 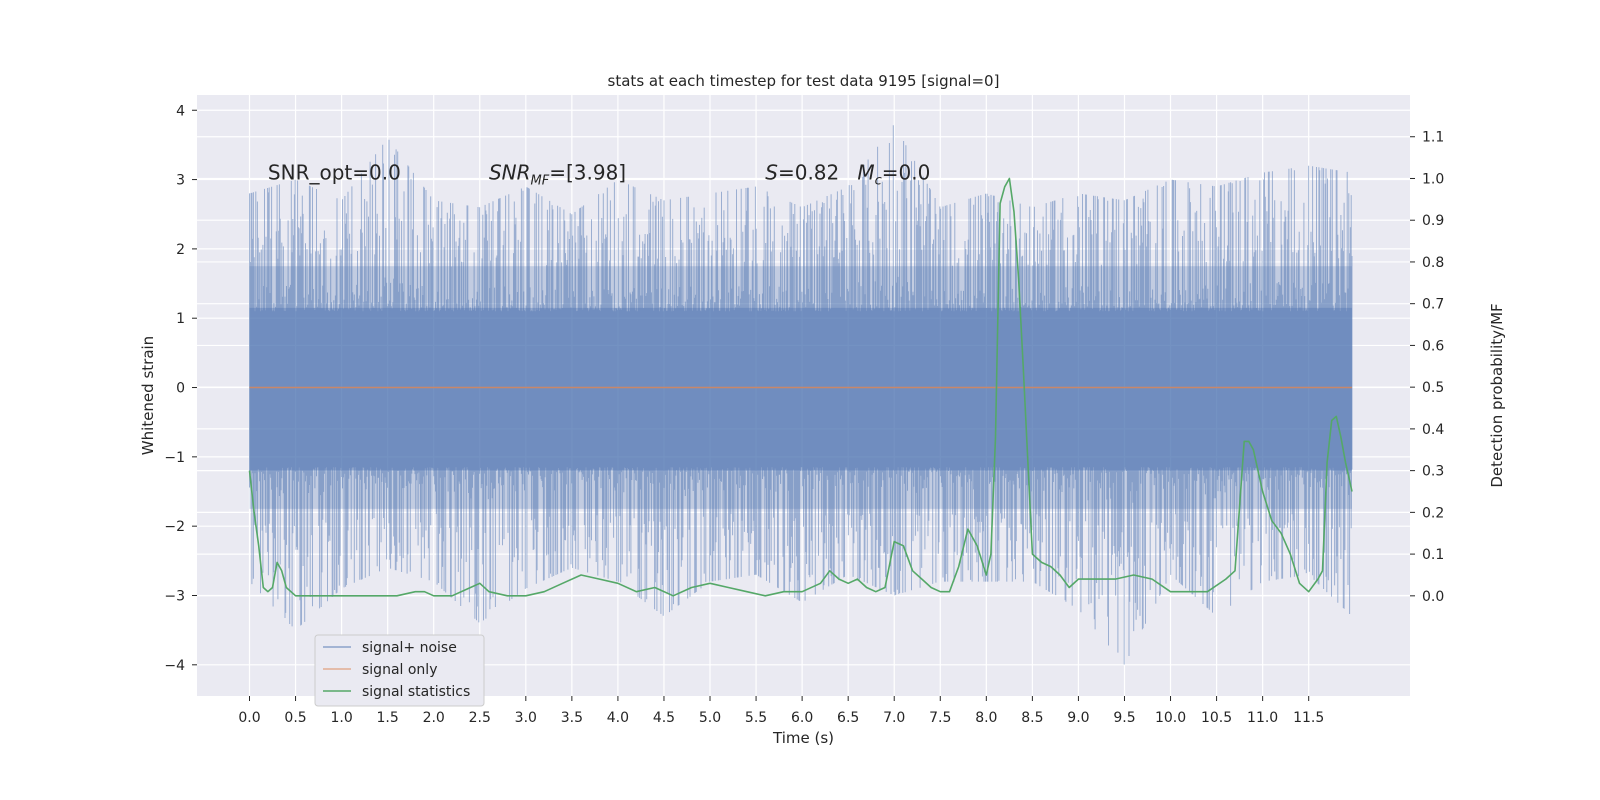 I want to click on x-tick-label: 1.0, so click(x=341, y=718).